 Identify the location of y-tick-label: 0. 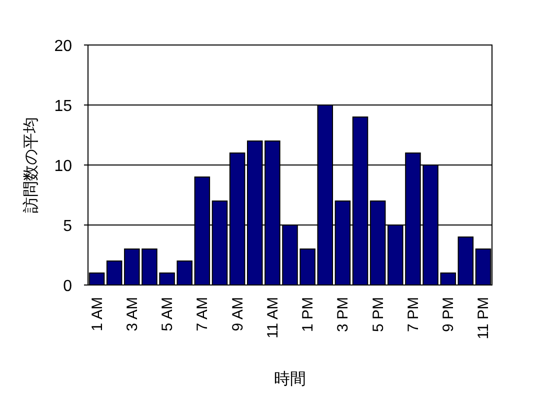
(67, 286).